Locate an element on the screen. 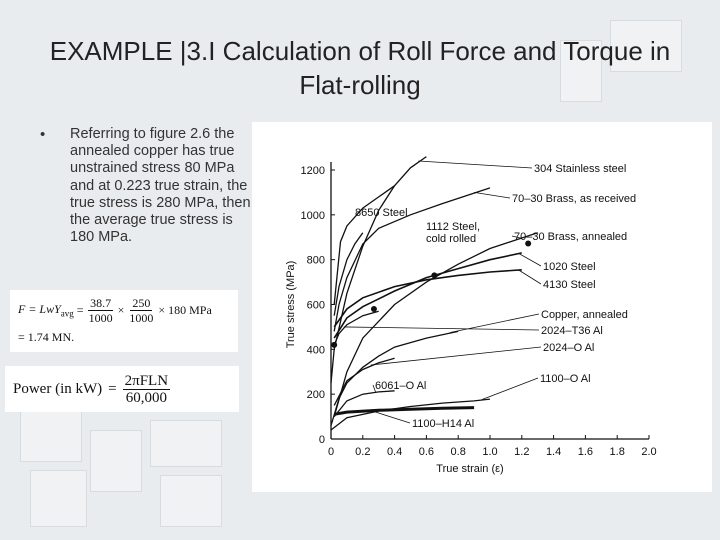 Image resolution: width=720 pixels, height=540 pixels. y-tick-label: 1200 is located at coordinates (313, 171).